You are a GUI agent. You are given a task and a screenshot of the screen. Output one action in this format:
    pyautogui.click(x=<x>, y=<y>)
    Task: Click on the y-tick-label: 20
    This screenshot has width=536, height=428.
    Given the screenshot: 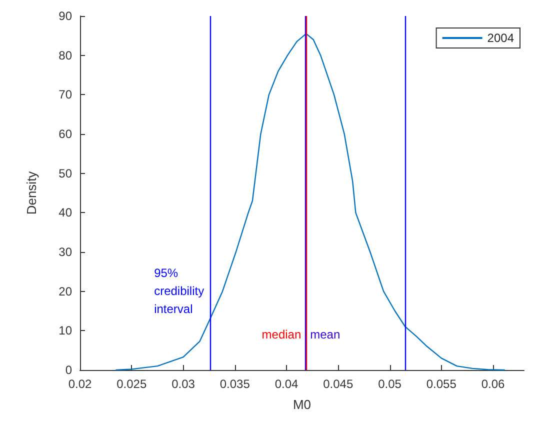 What is the action you would take?
    pyautogui.click(x=65, y=291)
    